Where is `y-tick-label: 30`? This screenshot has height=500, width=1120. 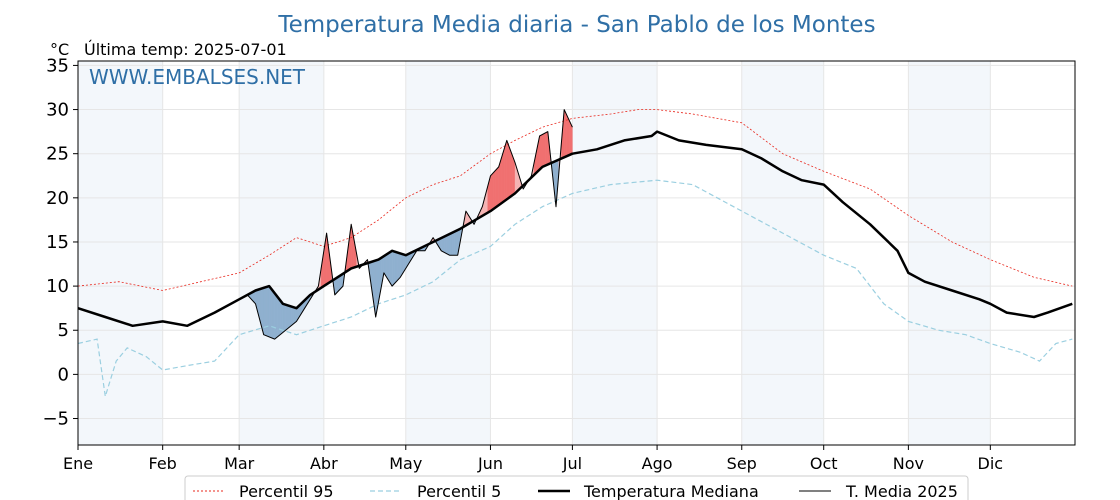
y-tick-label: 30 is located at coordinates (57, 110).